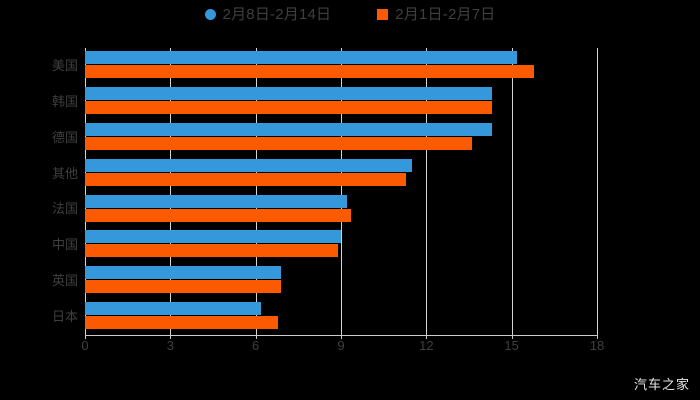  What do you see at coordinates (64, 245) in the screenshot?
I see `y-axis-label: 中国` at bounding box center [64, 245].